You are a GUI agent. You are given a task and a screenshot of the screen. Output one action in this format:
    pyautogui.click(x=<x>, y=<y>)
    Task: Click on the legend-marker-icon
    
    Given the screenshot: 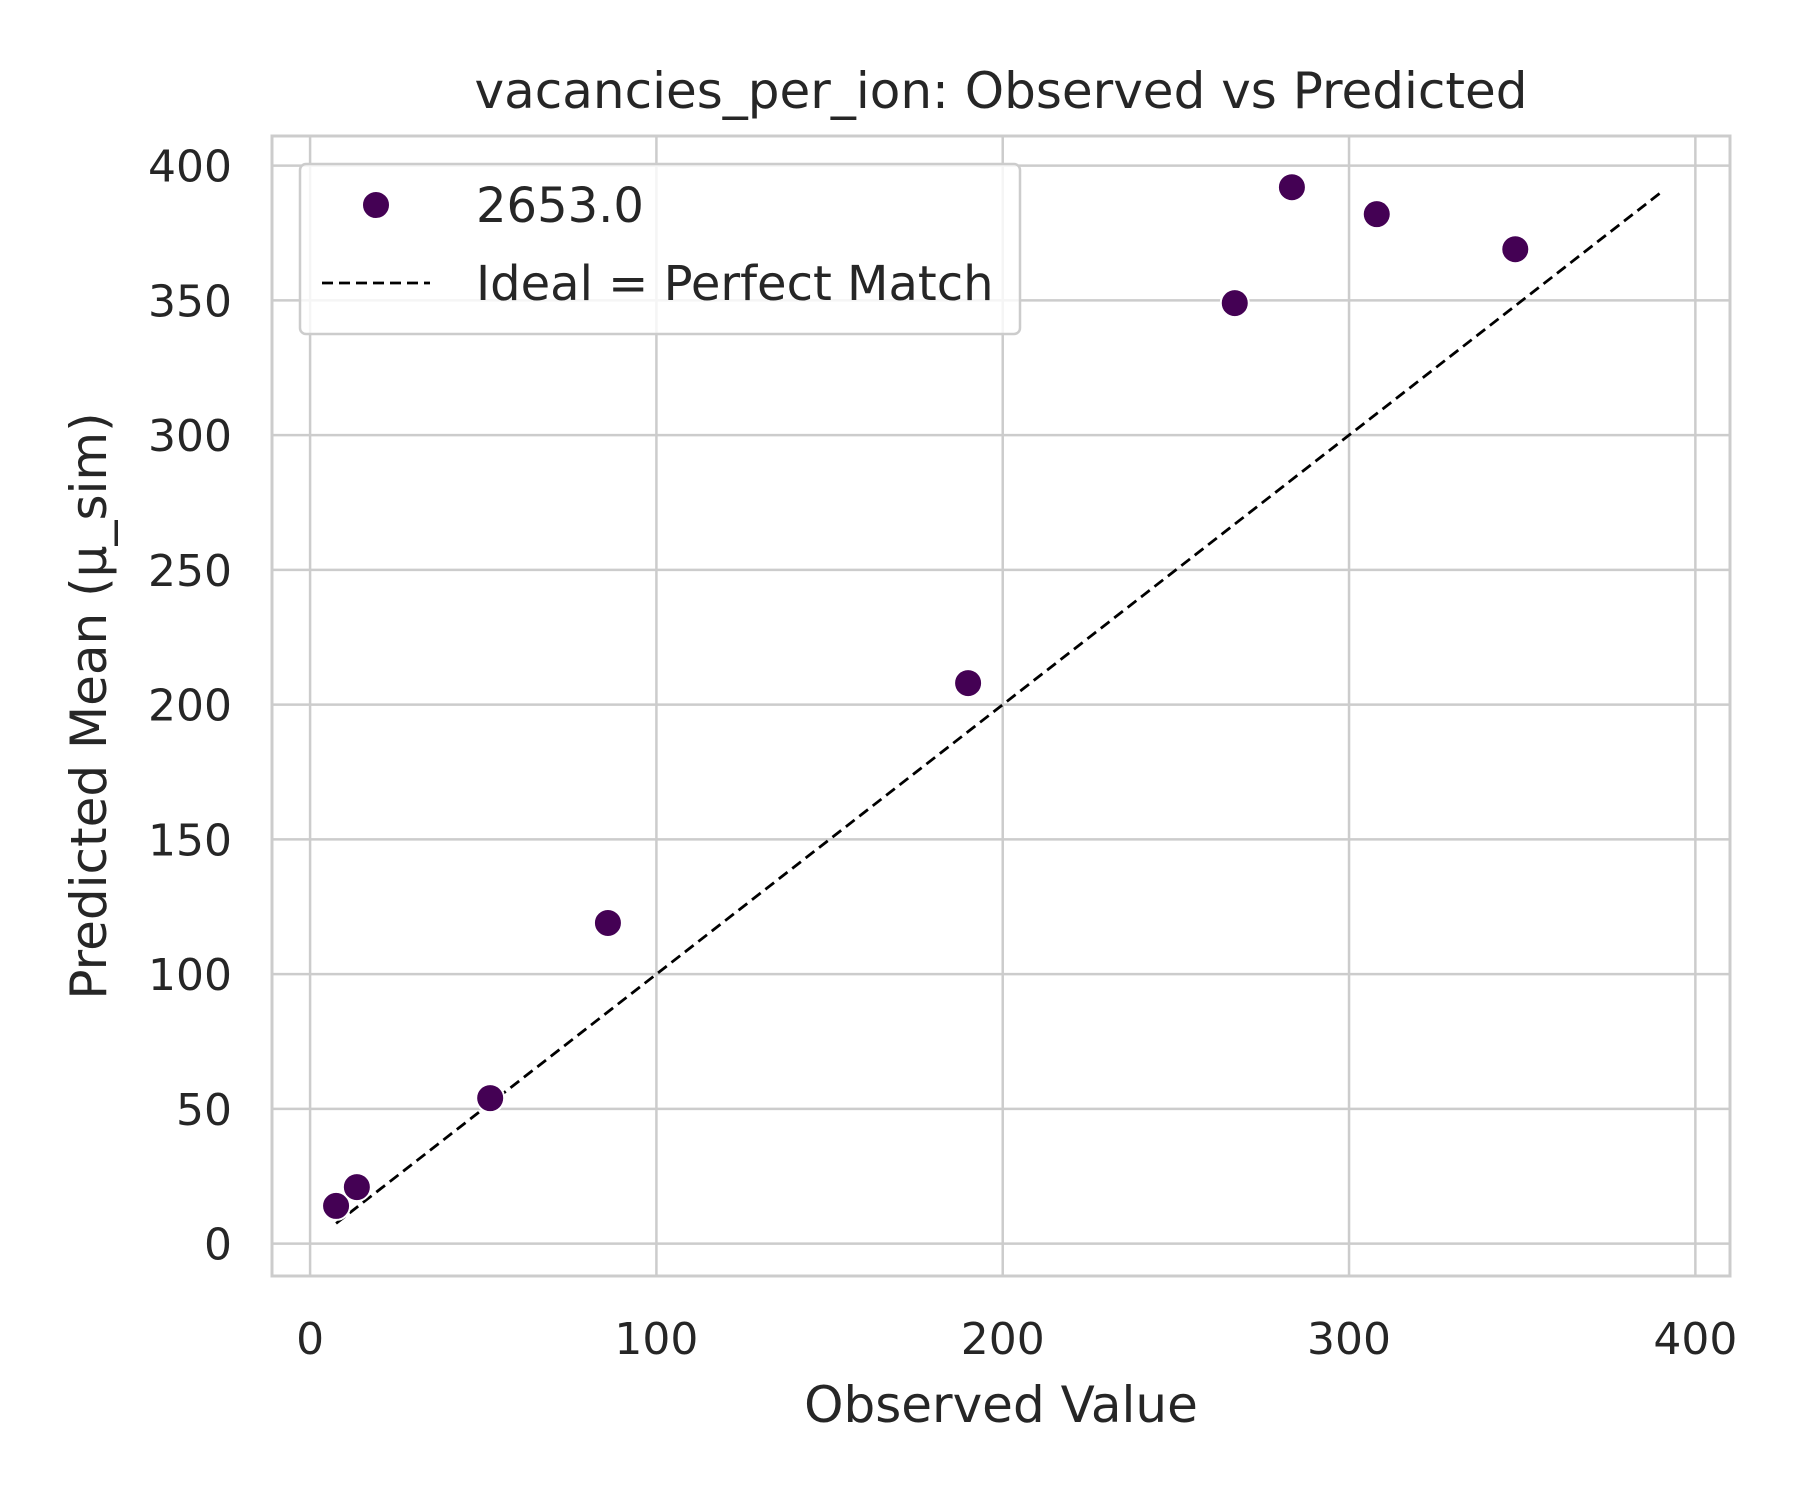 What is the action you would take?
    pyautogui.click(x=376, y=205)
    